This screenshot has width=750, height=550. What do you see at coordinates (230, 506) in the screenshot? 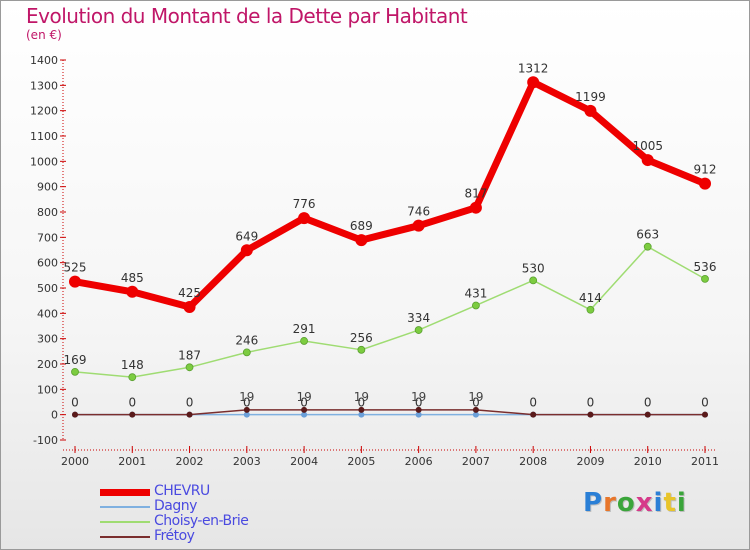
I see `legend-item: Dagny` at bounding box center [230, 506].